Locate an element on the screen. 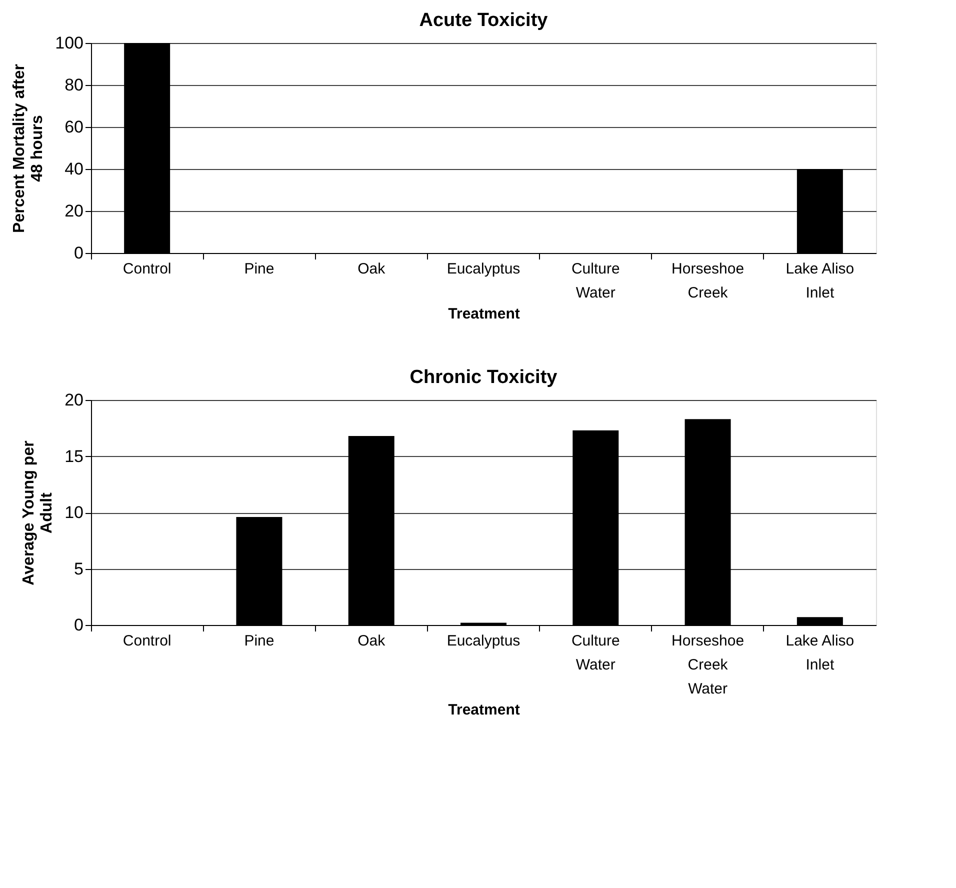 The image size is (956, 888). y-tick-label: 40 is located at coordinates (74, 169).